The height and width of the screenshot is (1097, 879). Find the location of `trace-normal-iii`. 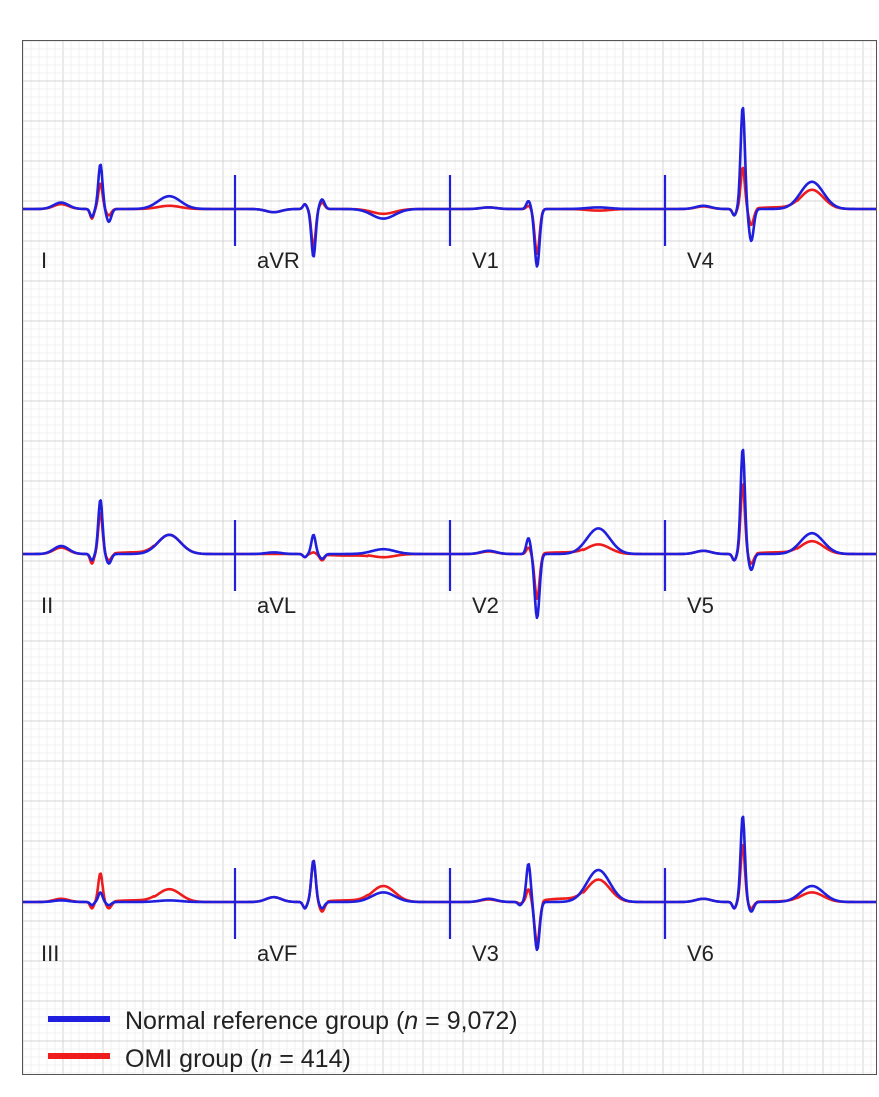

trace-normal-iii is located at coordinates (129, 899).